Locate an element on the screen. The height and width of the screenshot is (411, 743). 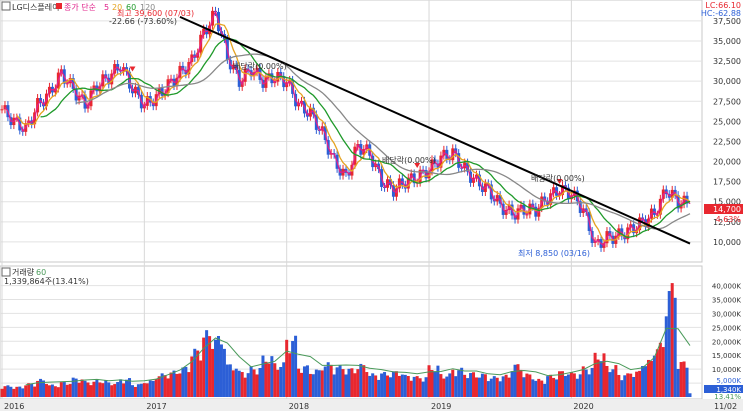
price-badge is located at coordinates (723, 209).